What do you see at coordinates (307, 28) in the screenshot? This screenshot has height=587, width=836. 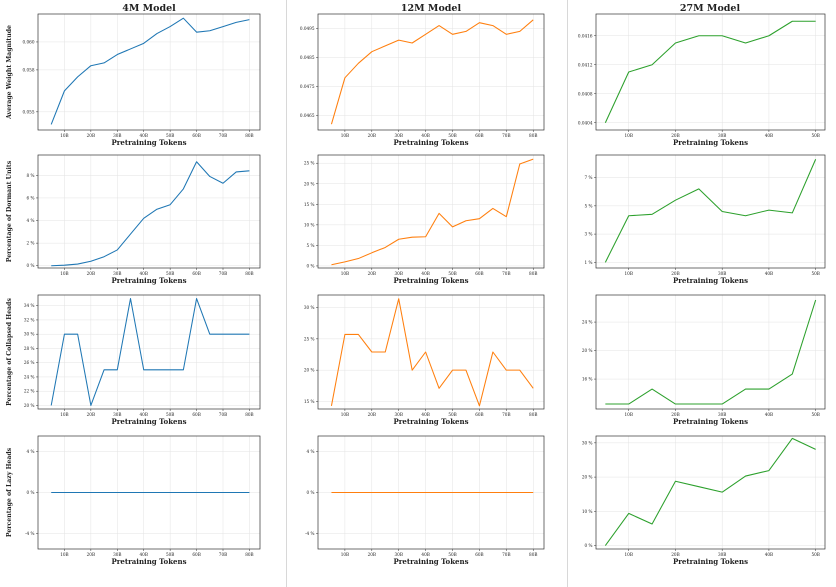 I see `y-tick-label: 0.0495` at bounding box center [307, 28].